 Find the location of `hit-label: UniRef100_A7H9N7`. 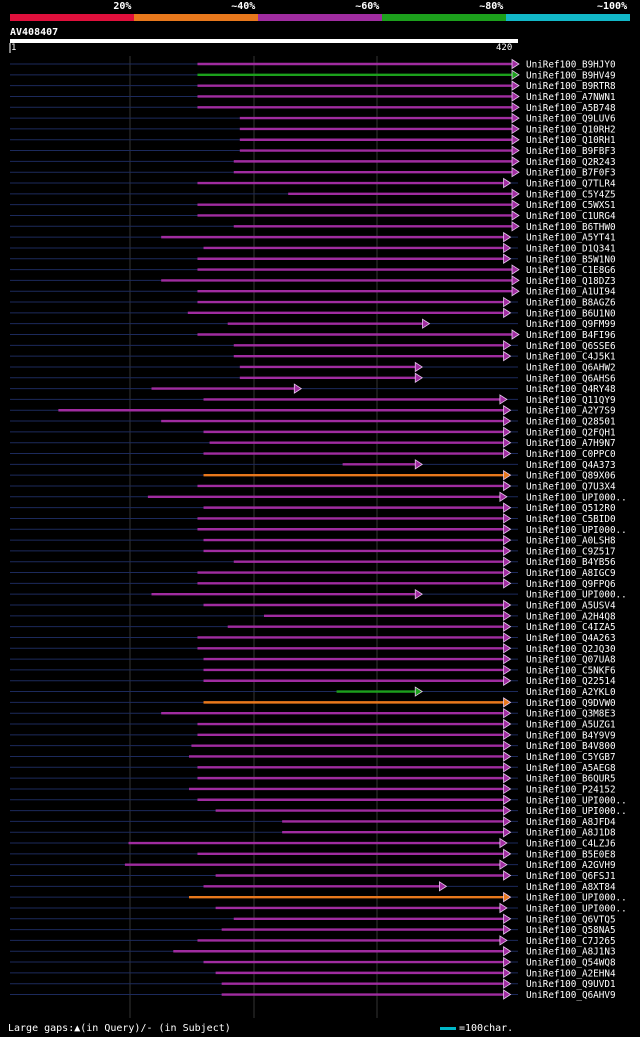

hit-label: UniRef100_A7H9N7 is located at coordinates (571, 443).